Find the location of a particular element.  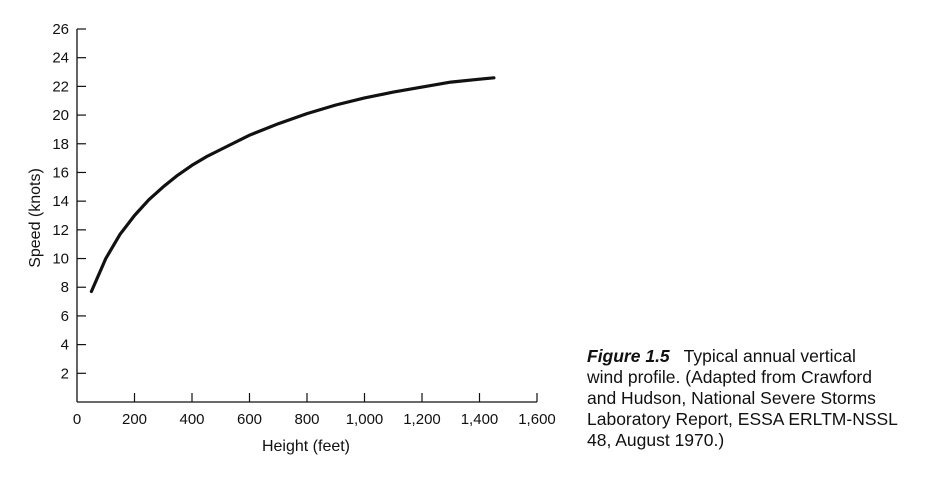

y-tick-label: 20 is located at coordinates (60, 115).